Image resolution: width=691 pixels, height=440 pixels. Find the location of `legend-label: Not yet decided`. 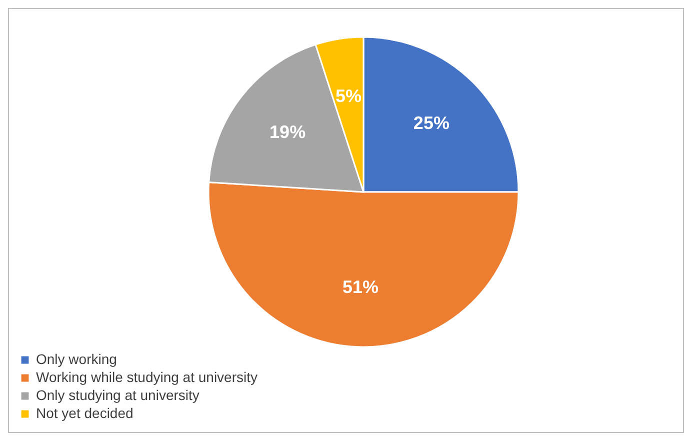

legend-label: Not yet decided is located at coordinates (85, 413).